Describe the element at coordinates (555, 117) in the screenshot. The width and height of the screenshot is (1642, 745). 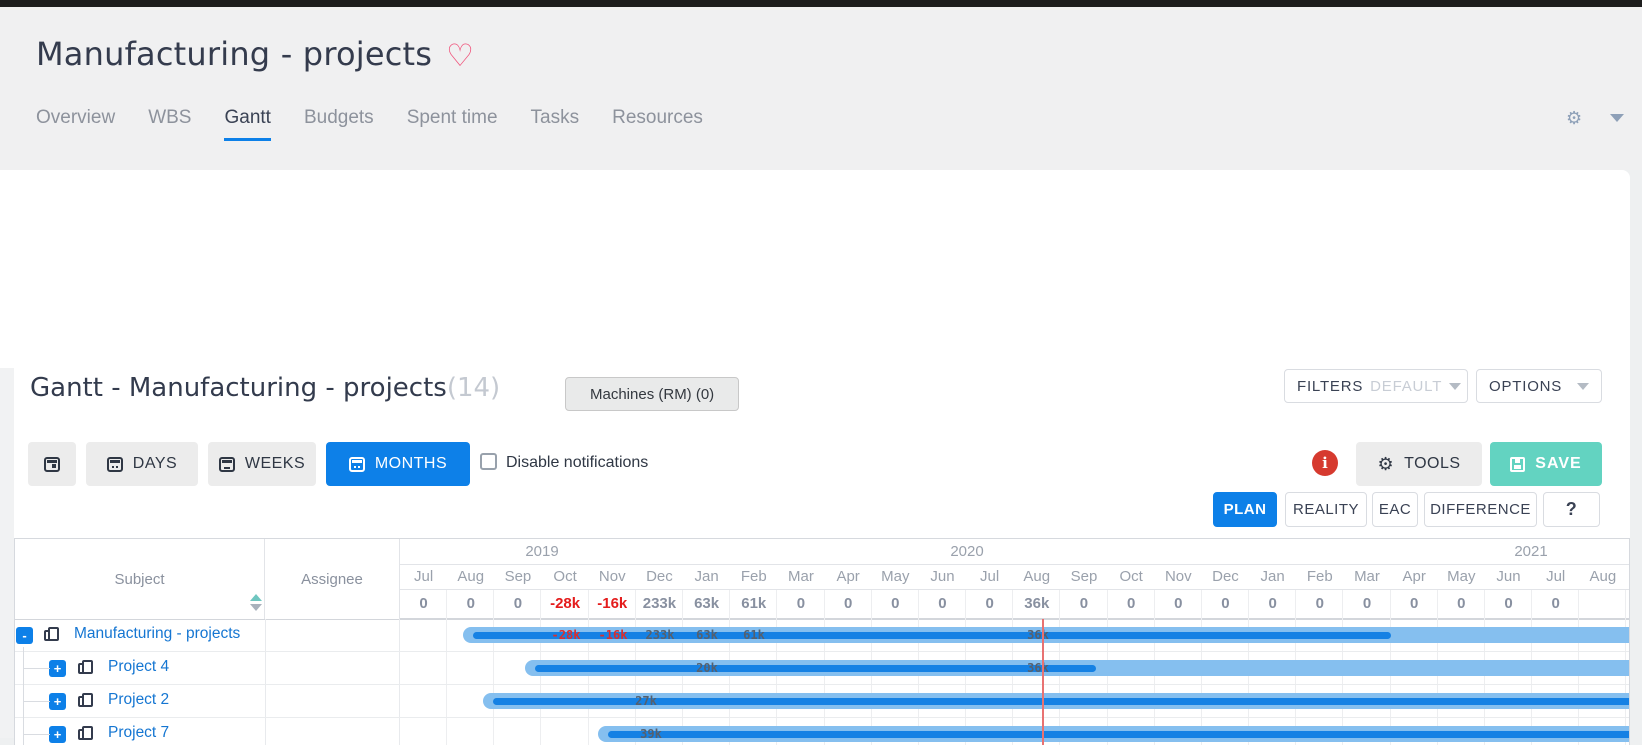
I see `tab-tasks: Tasks` at that location.